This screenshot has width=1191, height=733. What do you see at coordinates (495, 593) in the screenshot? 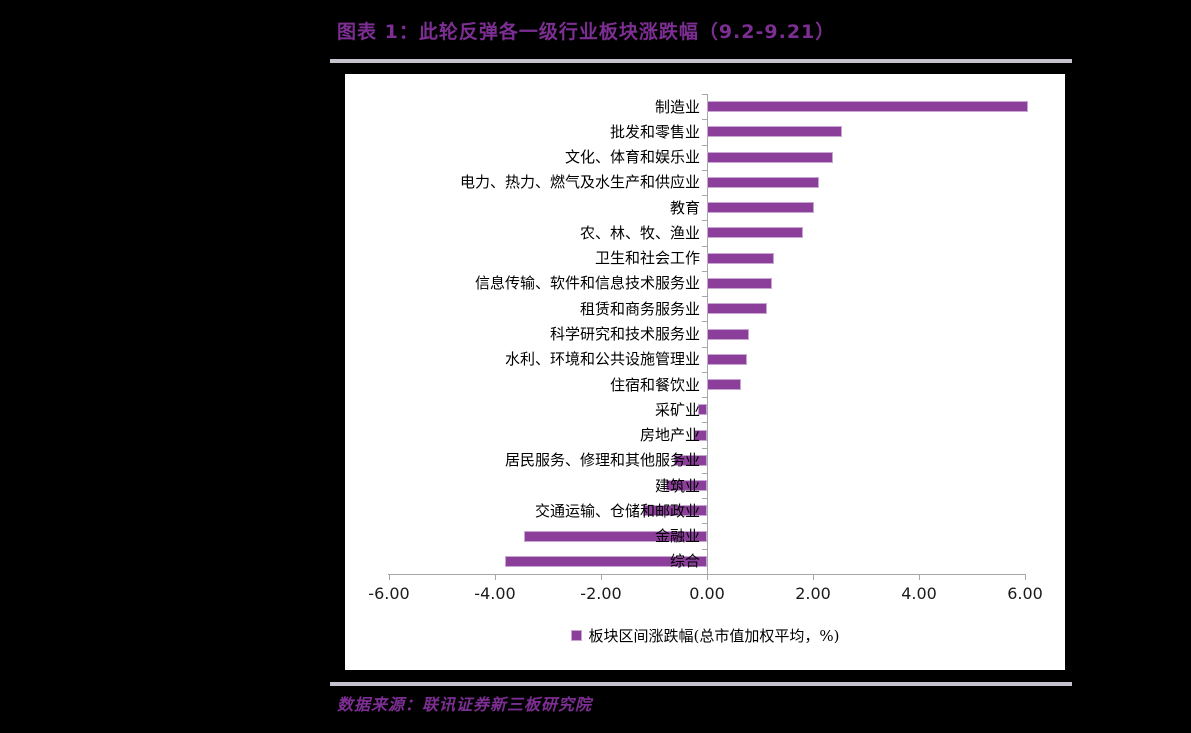
I see `x-axis-tick-label: -4.00` at bounding box center [495, 593].